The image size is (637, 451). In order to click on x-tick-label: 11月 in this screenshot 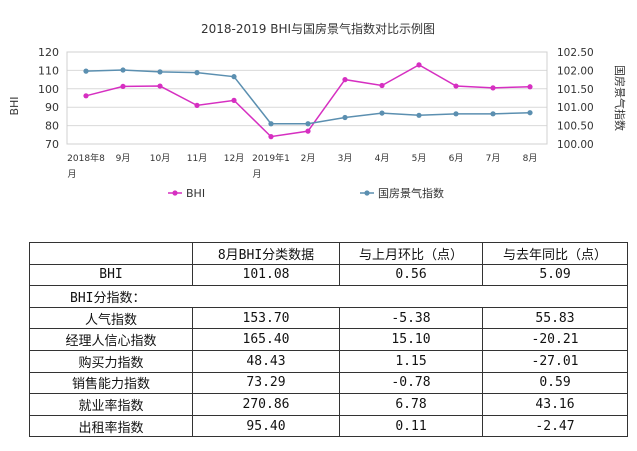, I will do `click(197, 158)`.